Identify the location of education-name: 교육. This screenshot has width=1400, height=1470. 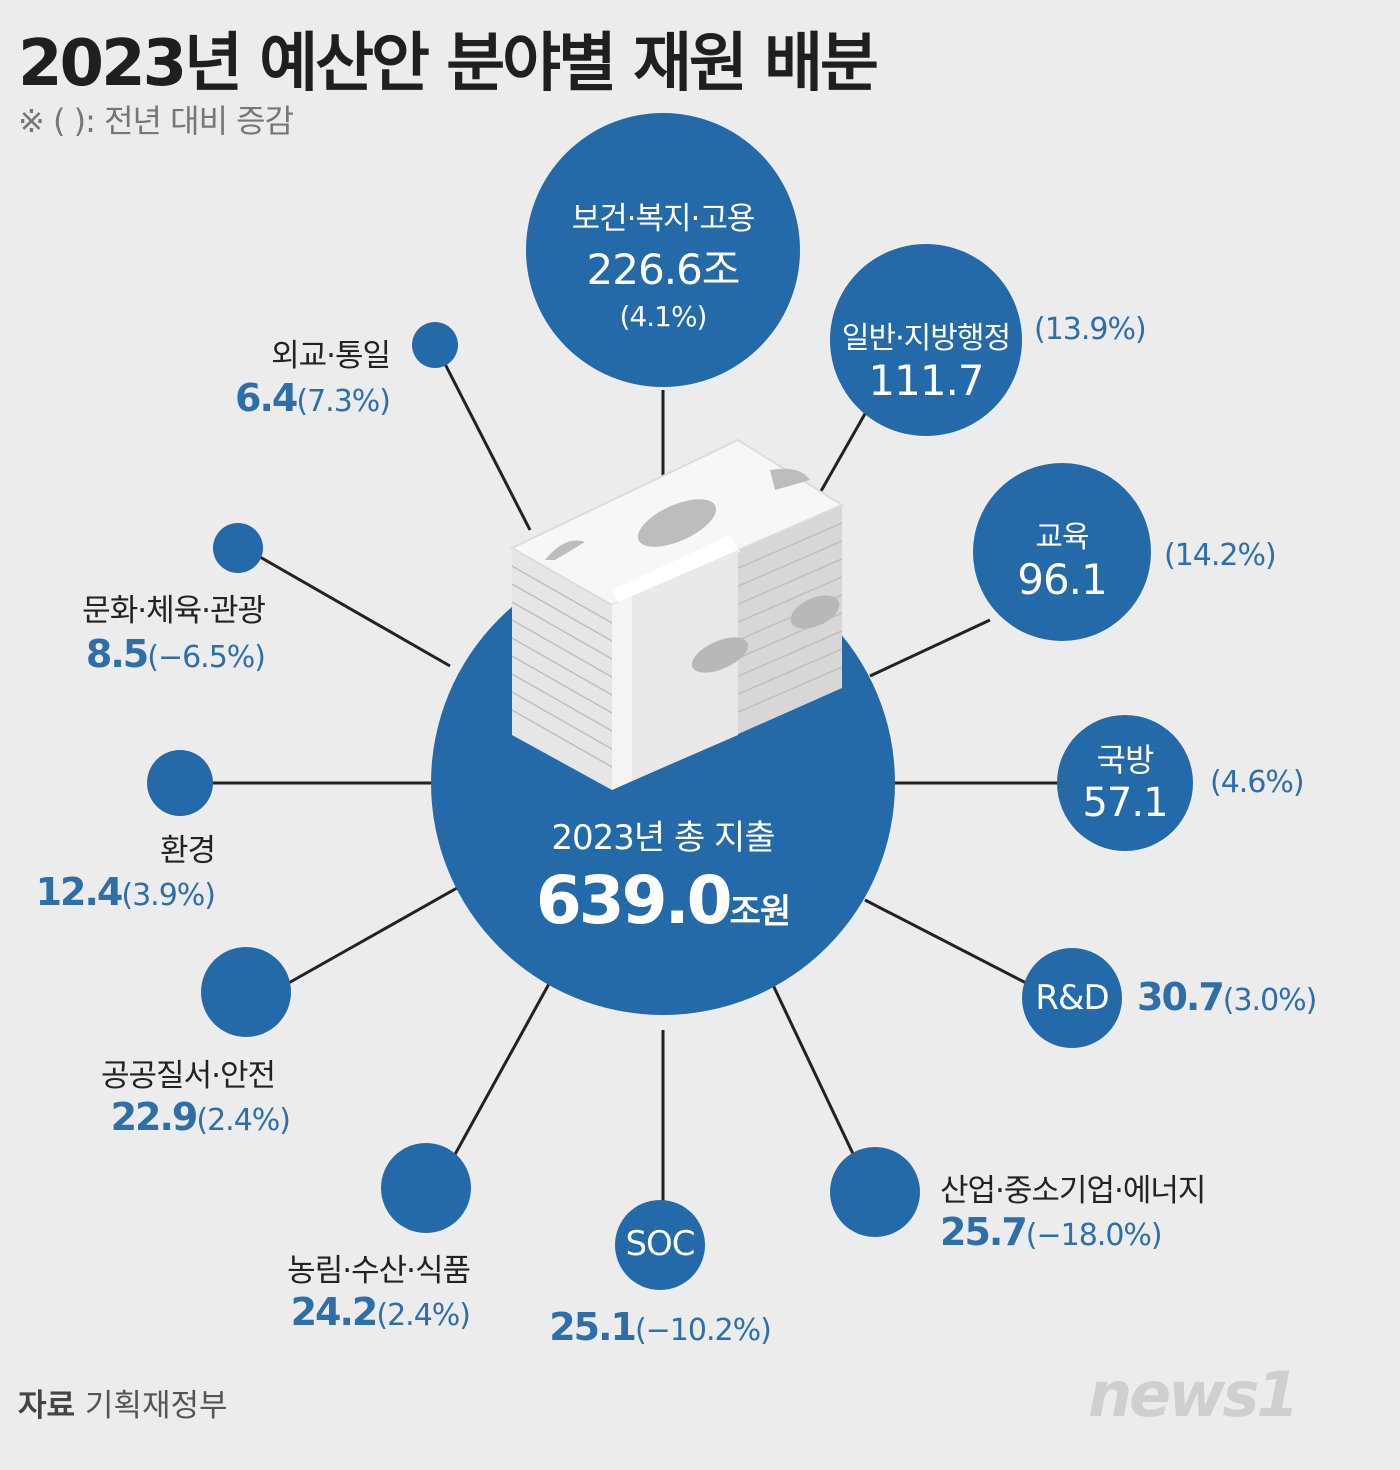
(1062, 537).